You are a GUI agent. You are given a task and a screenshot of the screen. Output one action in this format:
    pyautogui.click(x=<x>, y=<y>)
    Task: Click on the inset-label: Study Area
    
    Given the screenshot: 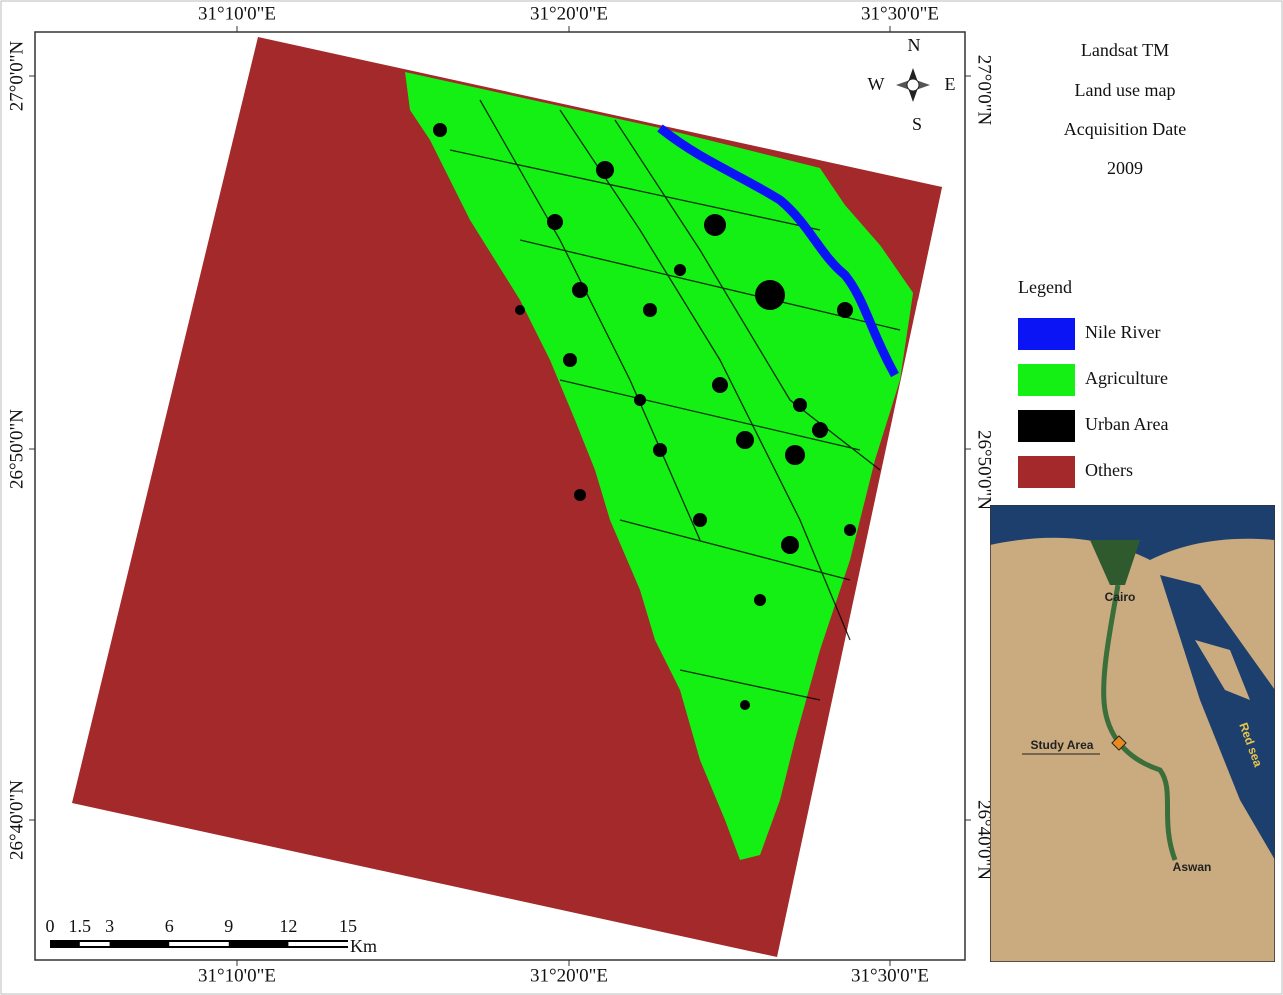 What is the action you would take?
    pyautogui.click(x=1062, y=745)
    